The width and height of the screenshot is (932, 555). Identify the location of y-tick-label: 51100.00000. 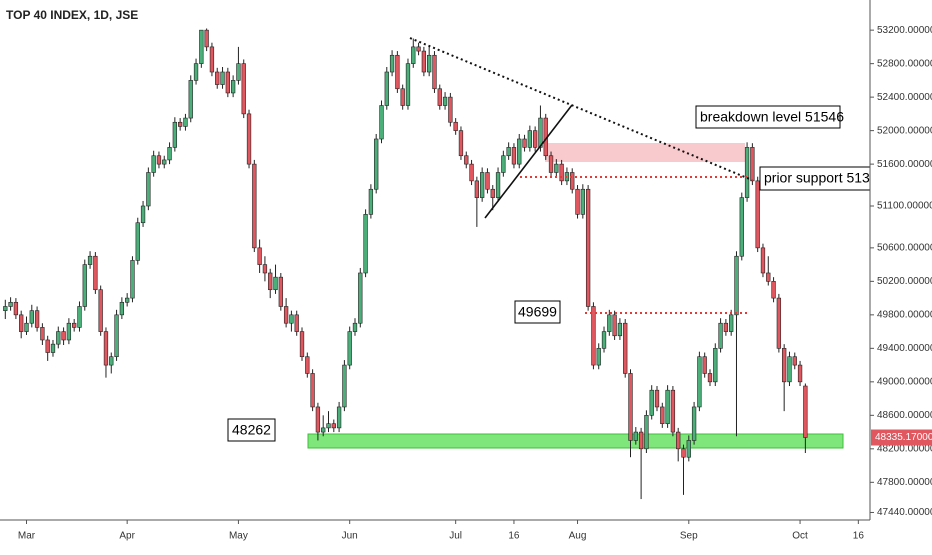
(904, 206).